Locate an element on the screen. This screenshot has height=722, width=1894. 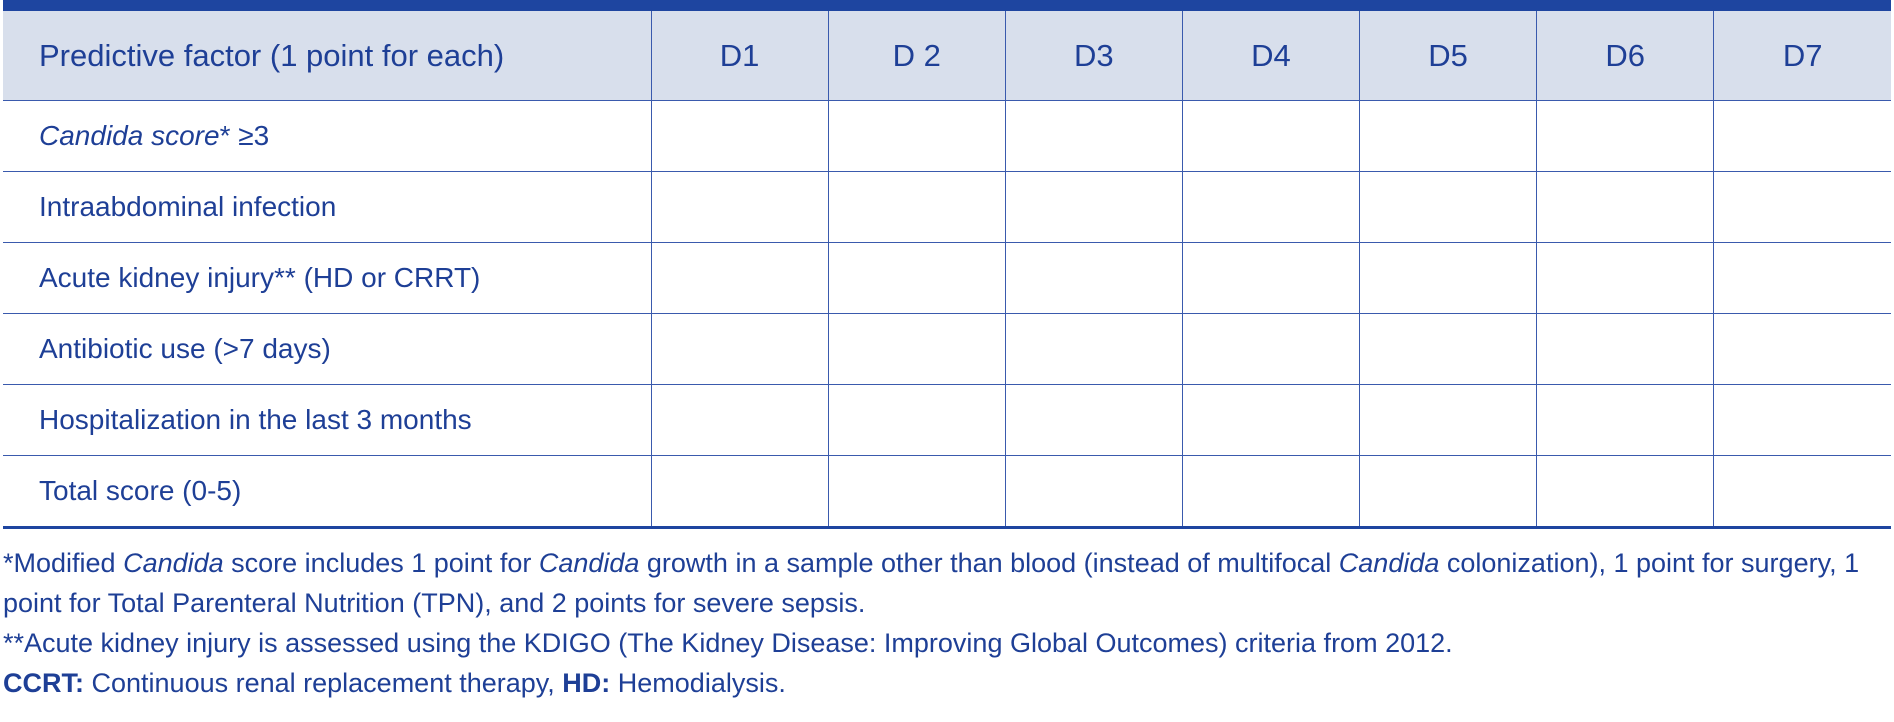
table-row: Candida score* ≥3 is located at coordinates (947, 136).